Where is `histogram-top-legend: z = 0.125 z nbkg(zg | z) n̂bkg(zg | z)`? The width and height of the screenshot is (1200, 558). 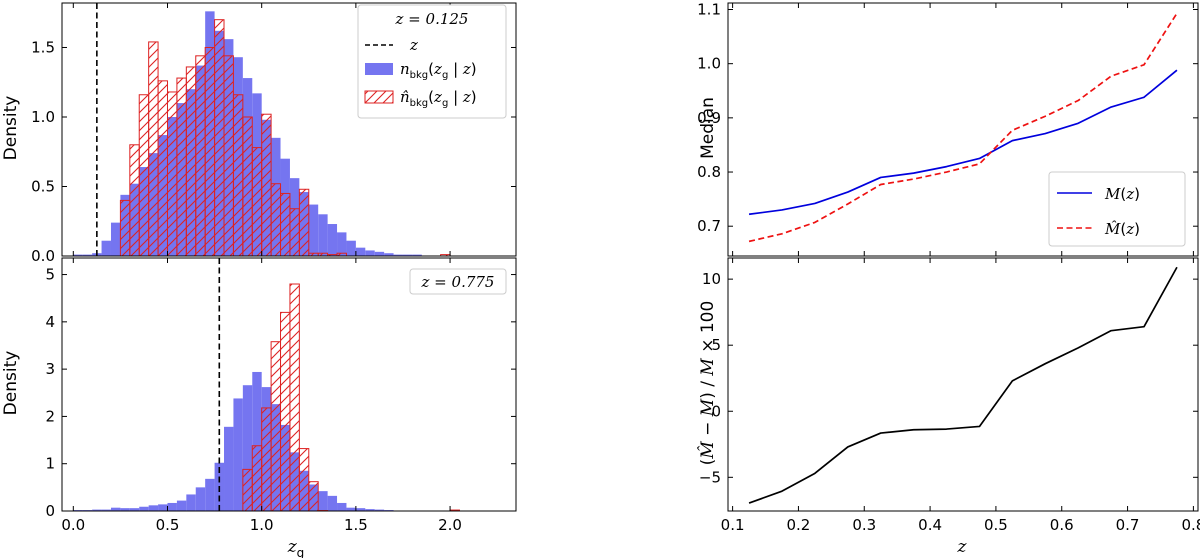 histogram-top-legend: z = 0.125 z nbkg(zg | z) n̂bkg(zg | z) is located at coordinates (432, 61).